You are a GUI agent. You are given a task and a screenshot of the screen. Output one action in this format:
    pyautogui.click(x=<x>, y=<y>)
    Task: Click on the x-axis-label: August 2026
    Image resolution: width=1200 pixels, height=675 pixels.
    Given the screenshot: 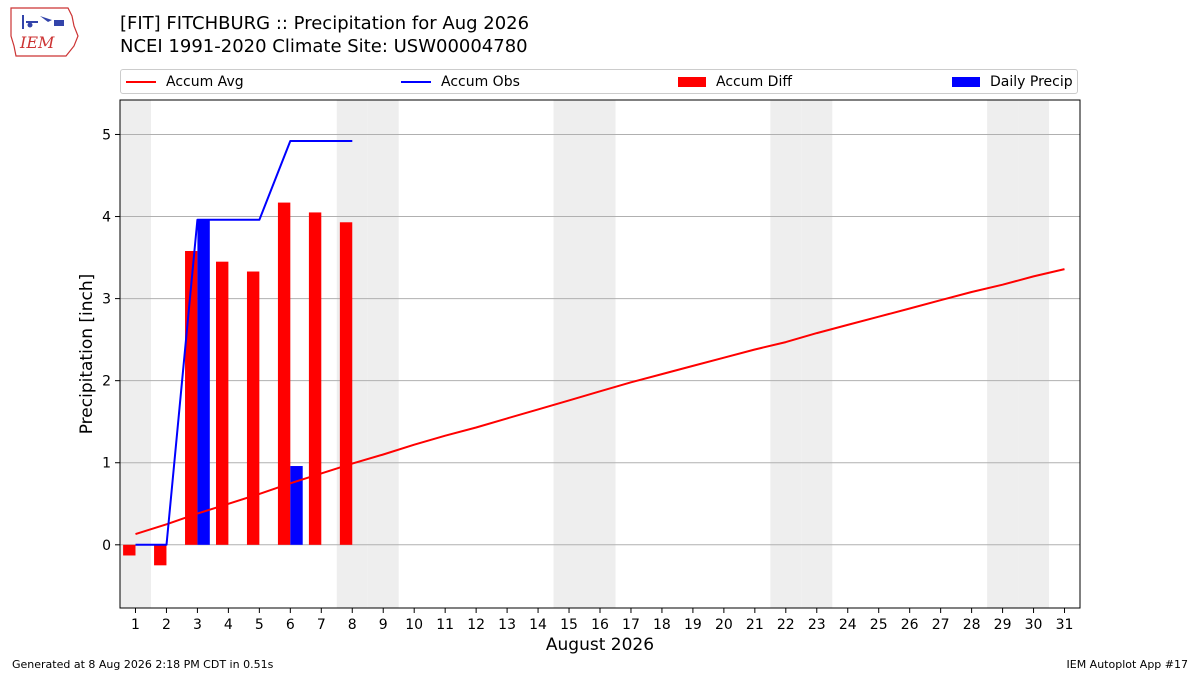 What is the action you would take?
    pyautogui.click(x=600, y=645)
    